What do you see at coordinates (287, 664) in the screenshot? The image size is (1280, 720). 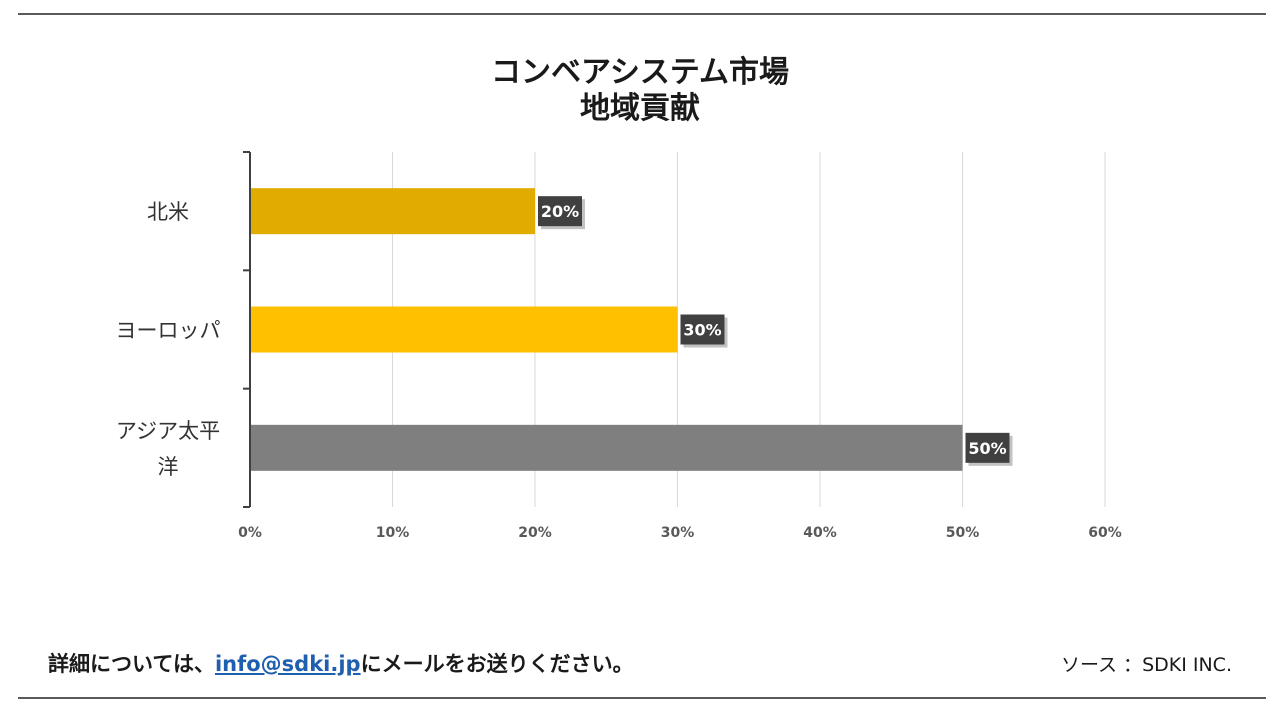 I see `contact-email-link: info@sdki.jp` at bounding box center [287, 664].